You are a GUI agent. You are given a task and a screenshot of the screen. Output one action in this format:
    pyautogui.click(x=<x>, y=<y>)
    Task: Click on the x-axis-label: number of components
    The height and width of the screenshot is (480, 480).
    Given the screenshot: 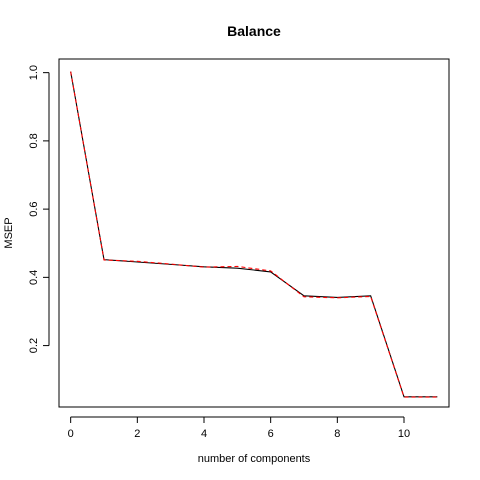 What is the action you would take?
    pyautogui.click(x=254, y=459)
    